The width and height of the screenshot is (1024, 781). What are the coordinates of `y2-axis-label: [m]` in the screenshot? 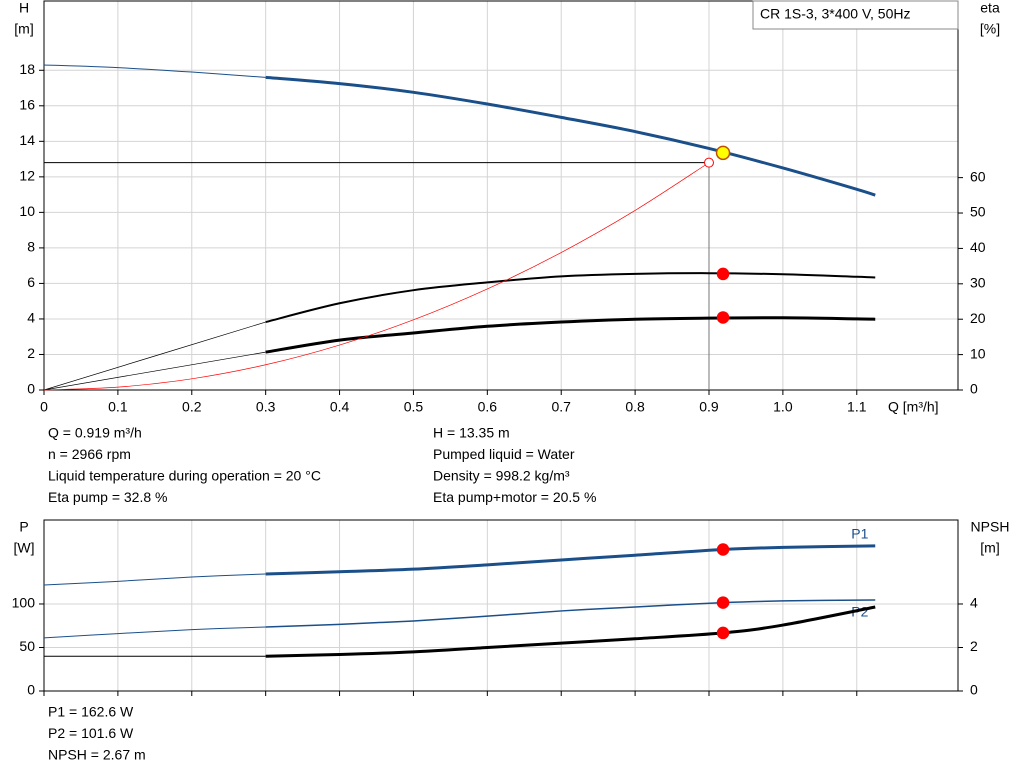 It's located at (989, 548).